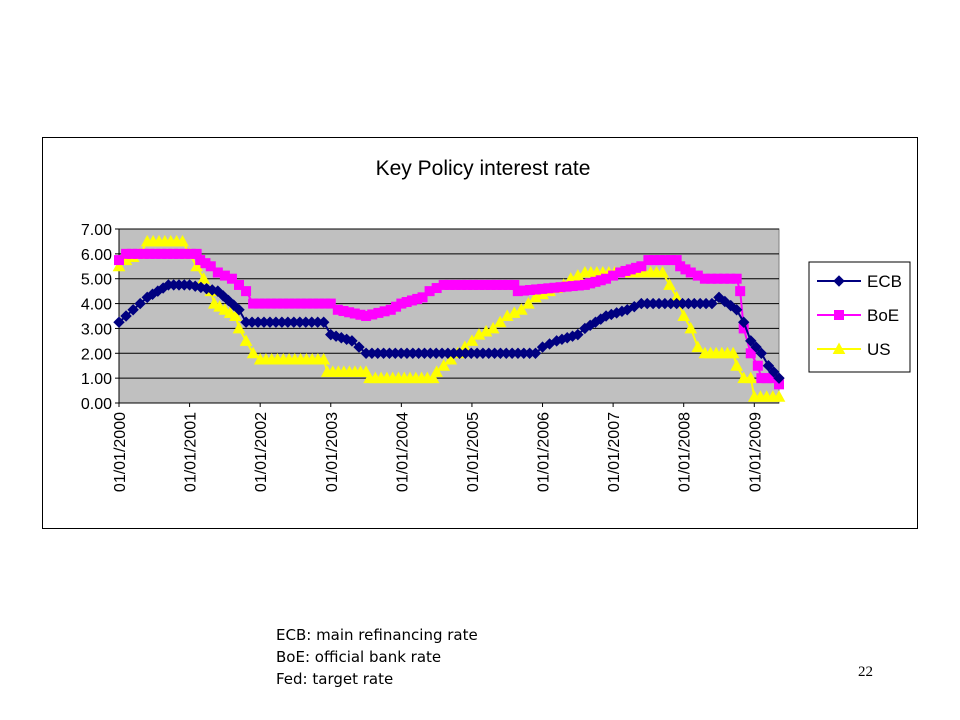 The height and width of the screenshot is (720, 960). What do you see at coordinates (483, 168) in the screenshot?
I see `chart-title: Key Policy interest rate` at bounding box center [483, 168].